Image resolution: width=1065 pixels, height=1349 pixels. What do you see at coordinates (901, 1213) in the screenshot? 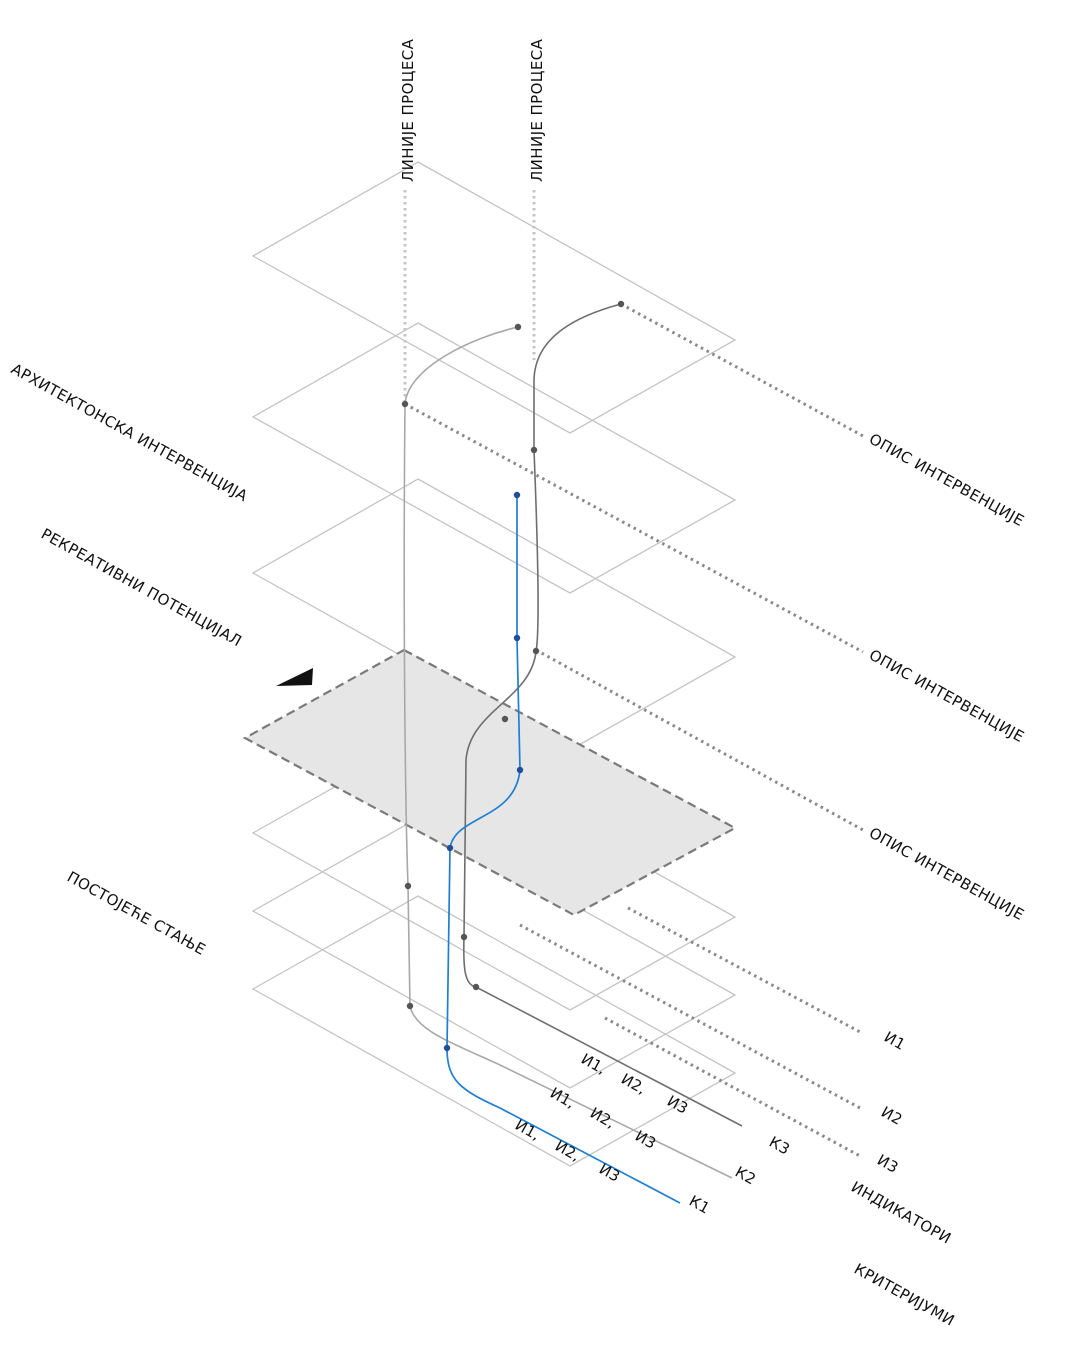
I see `label-indicators: ИНДИКАТОРИ` at bounding box center [901, 1213].